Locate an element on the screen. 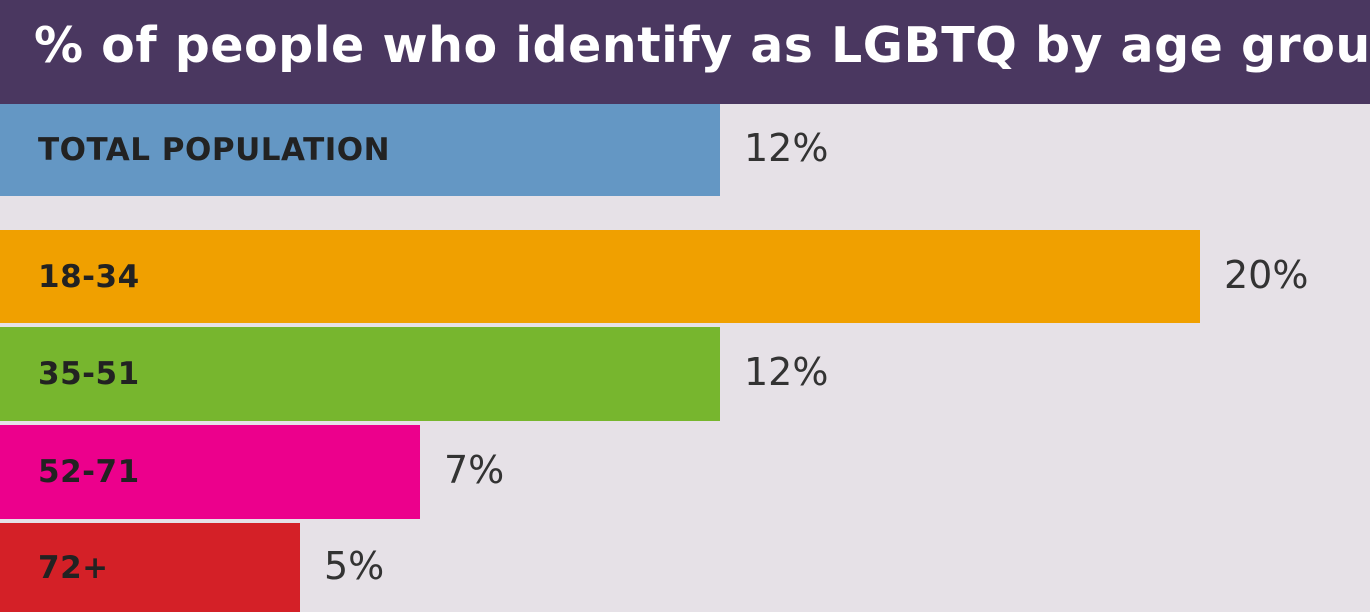 This screenshot has width=1370, height=612. bar-category-label: 72+ is located at coordinates (73, 567).